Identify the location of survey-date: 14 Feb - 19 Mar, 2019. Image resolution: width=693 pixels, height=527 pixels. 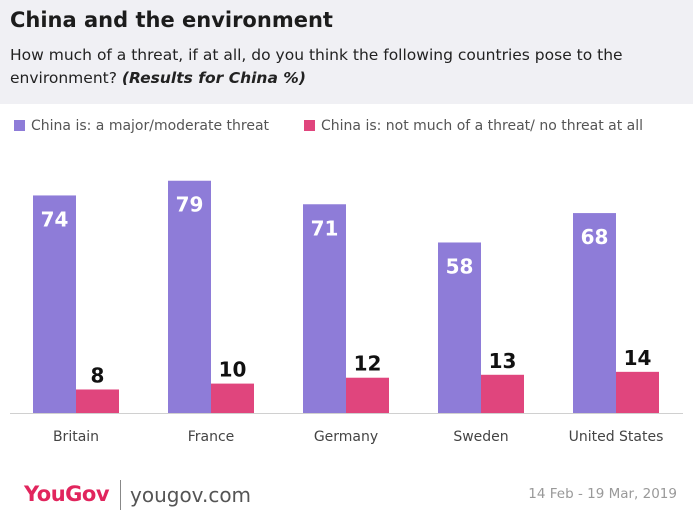
(602, 494).